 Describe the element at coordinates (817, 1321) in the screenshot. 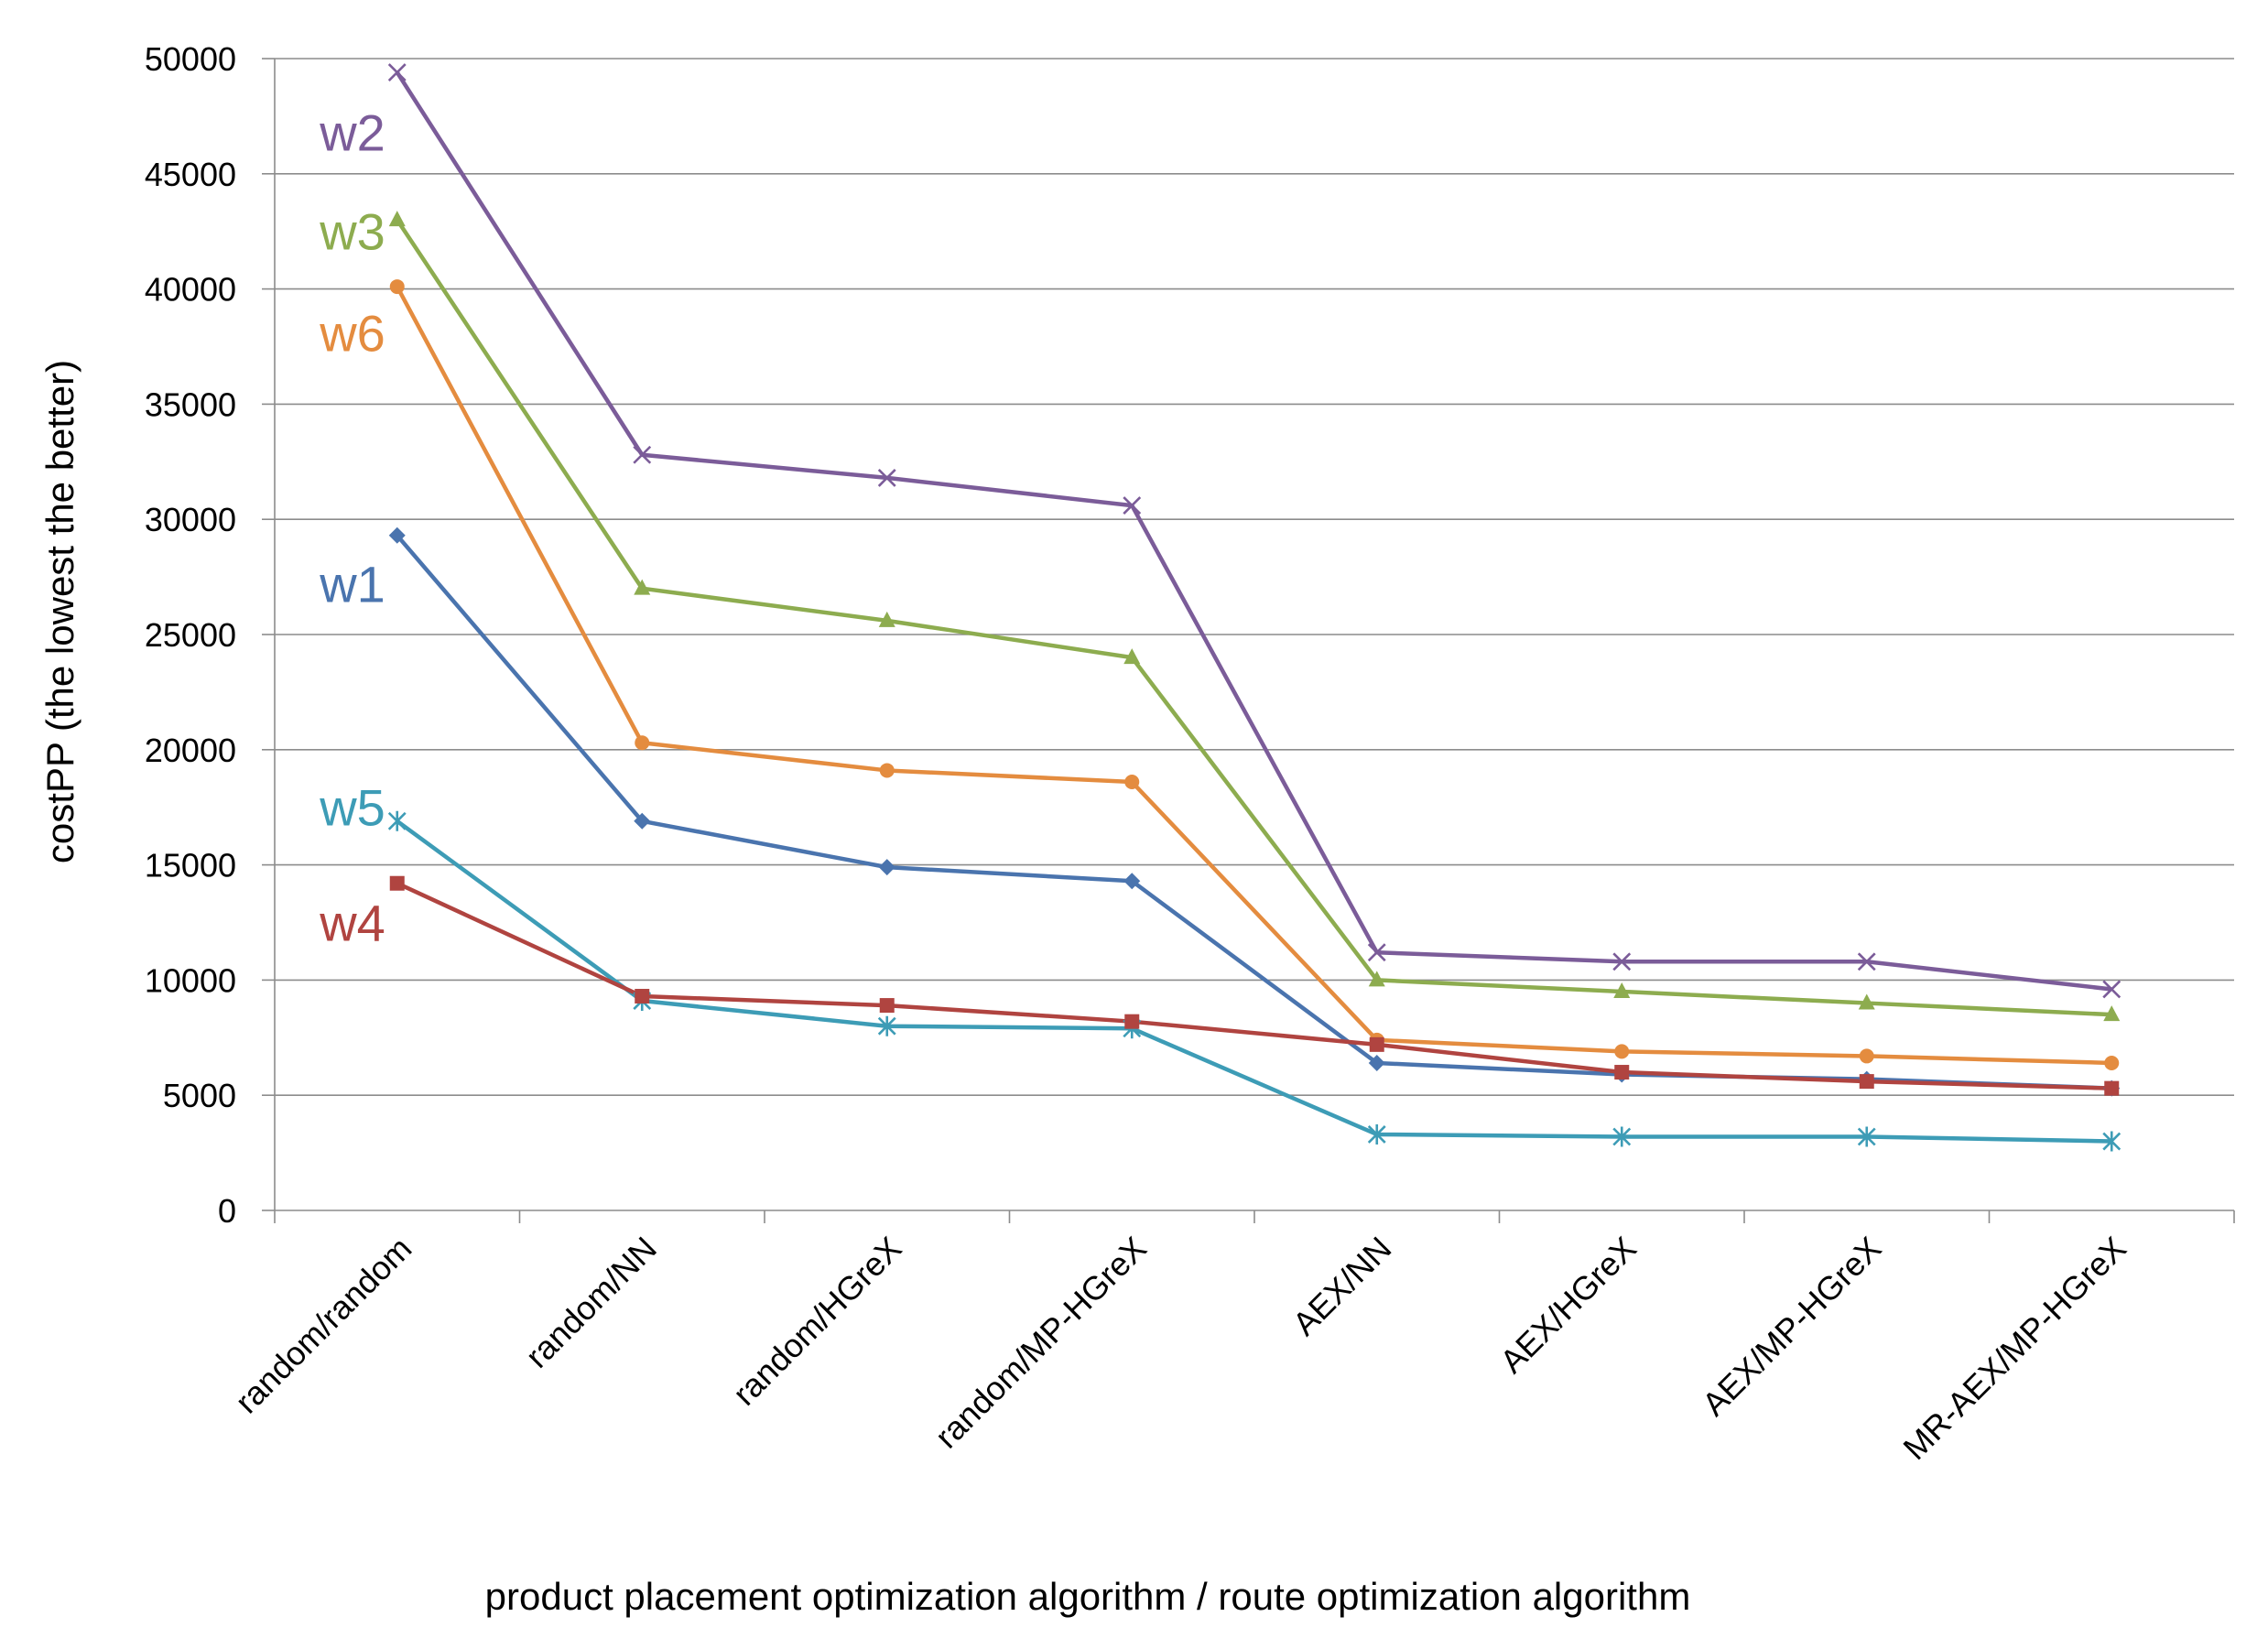

I see `x-tick-label: random/HGreX` at that location.